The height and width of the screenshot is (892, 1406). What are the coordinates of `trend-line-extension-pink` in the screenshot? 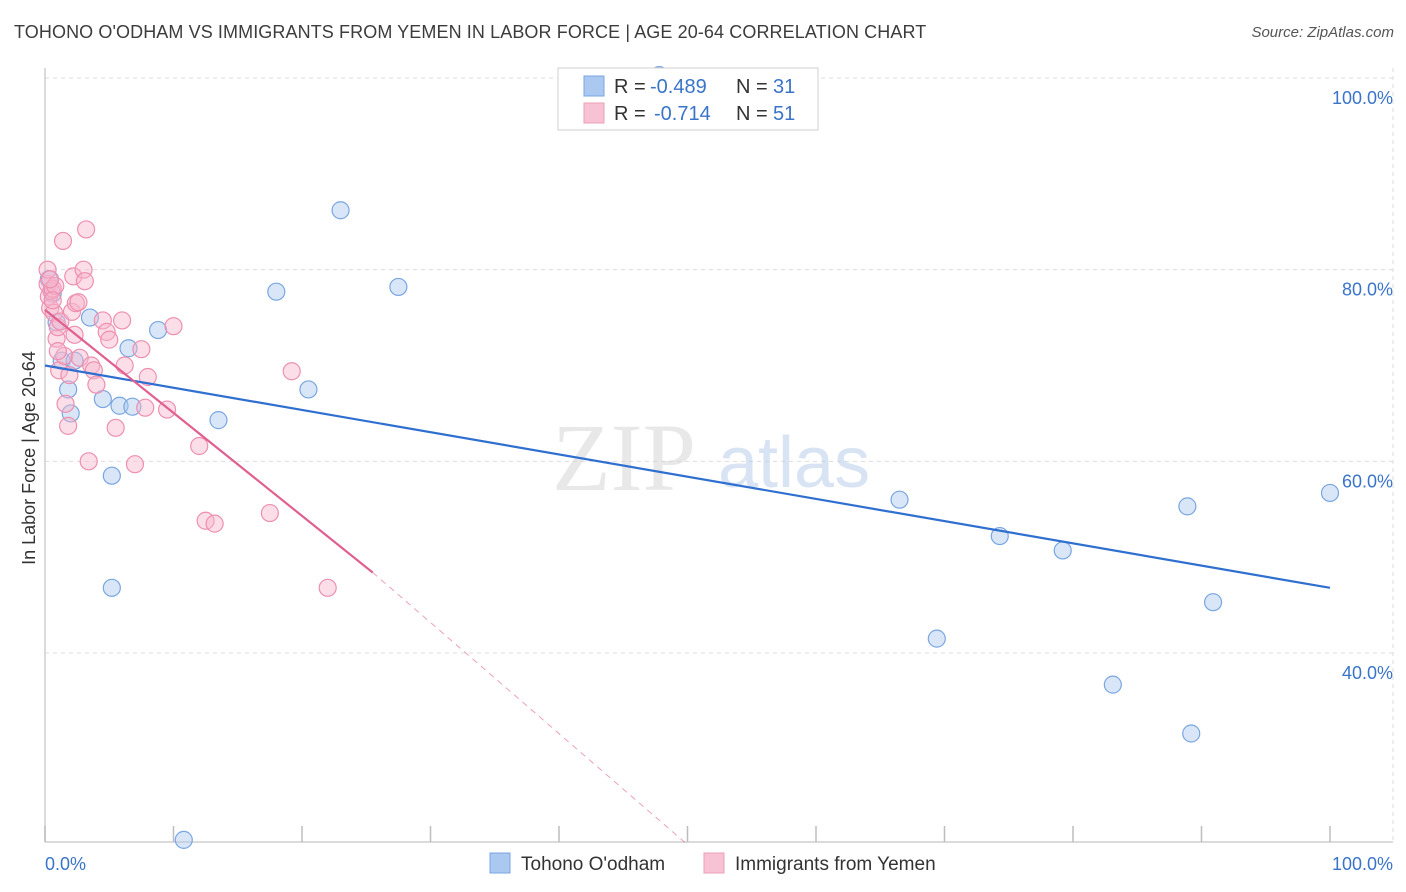 It's located at (530, 709).